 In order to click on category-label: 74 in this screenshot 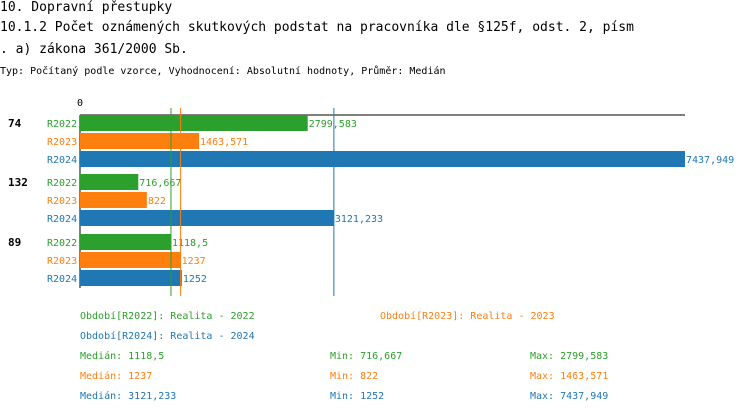, I will do `click(15, 123)`.